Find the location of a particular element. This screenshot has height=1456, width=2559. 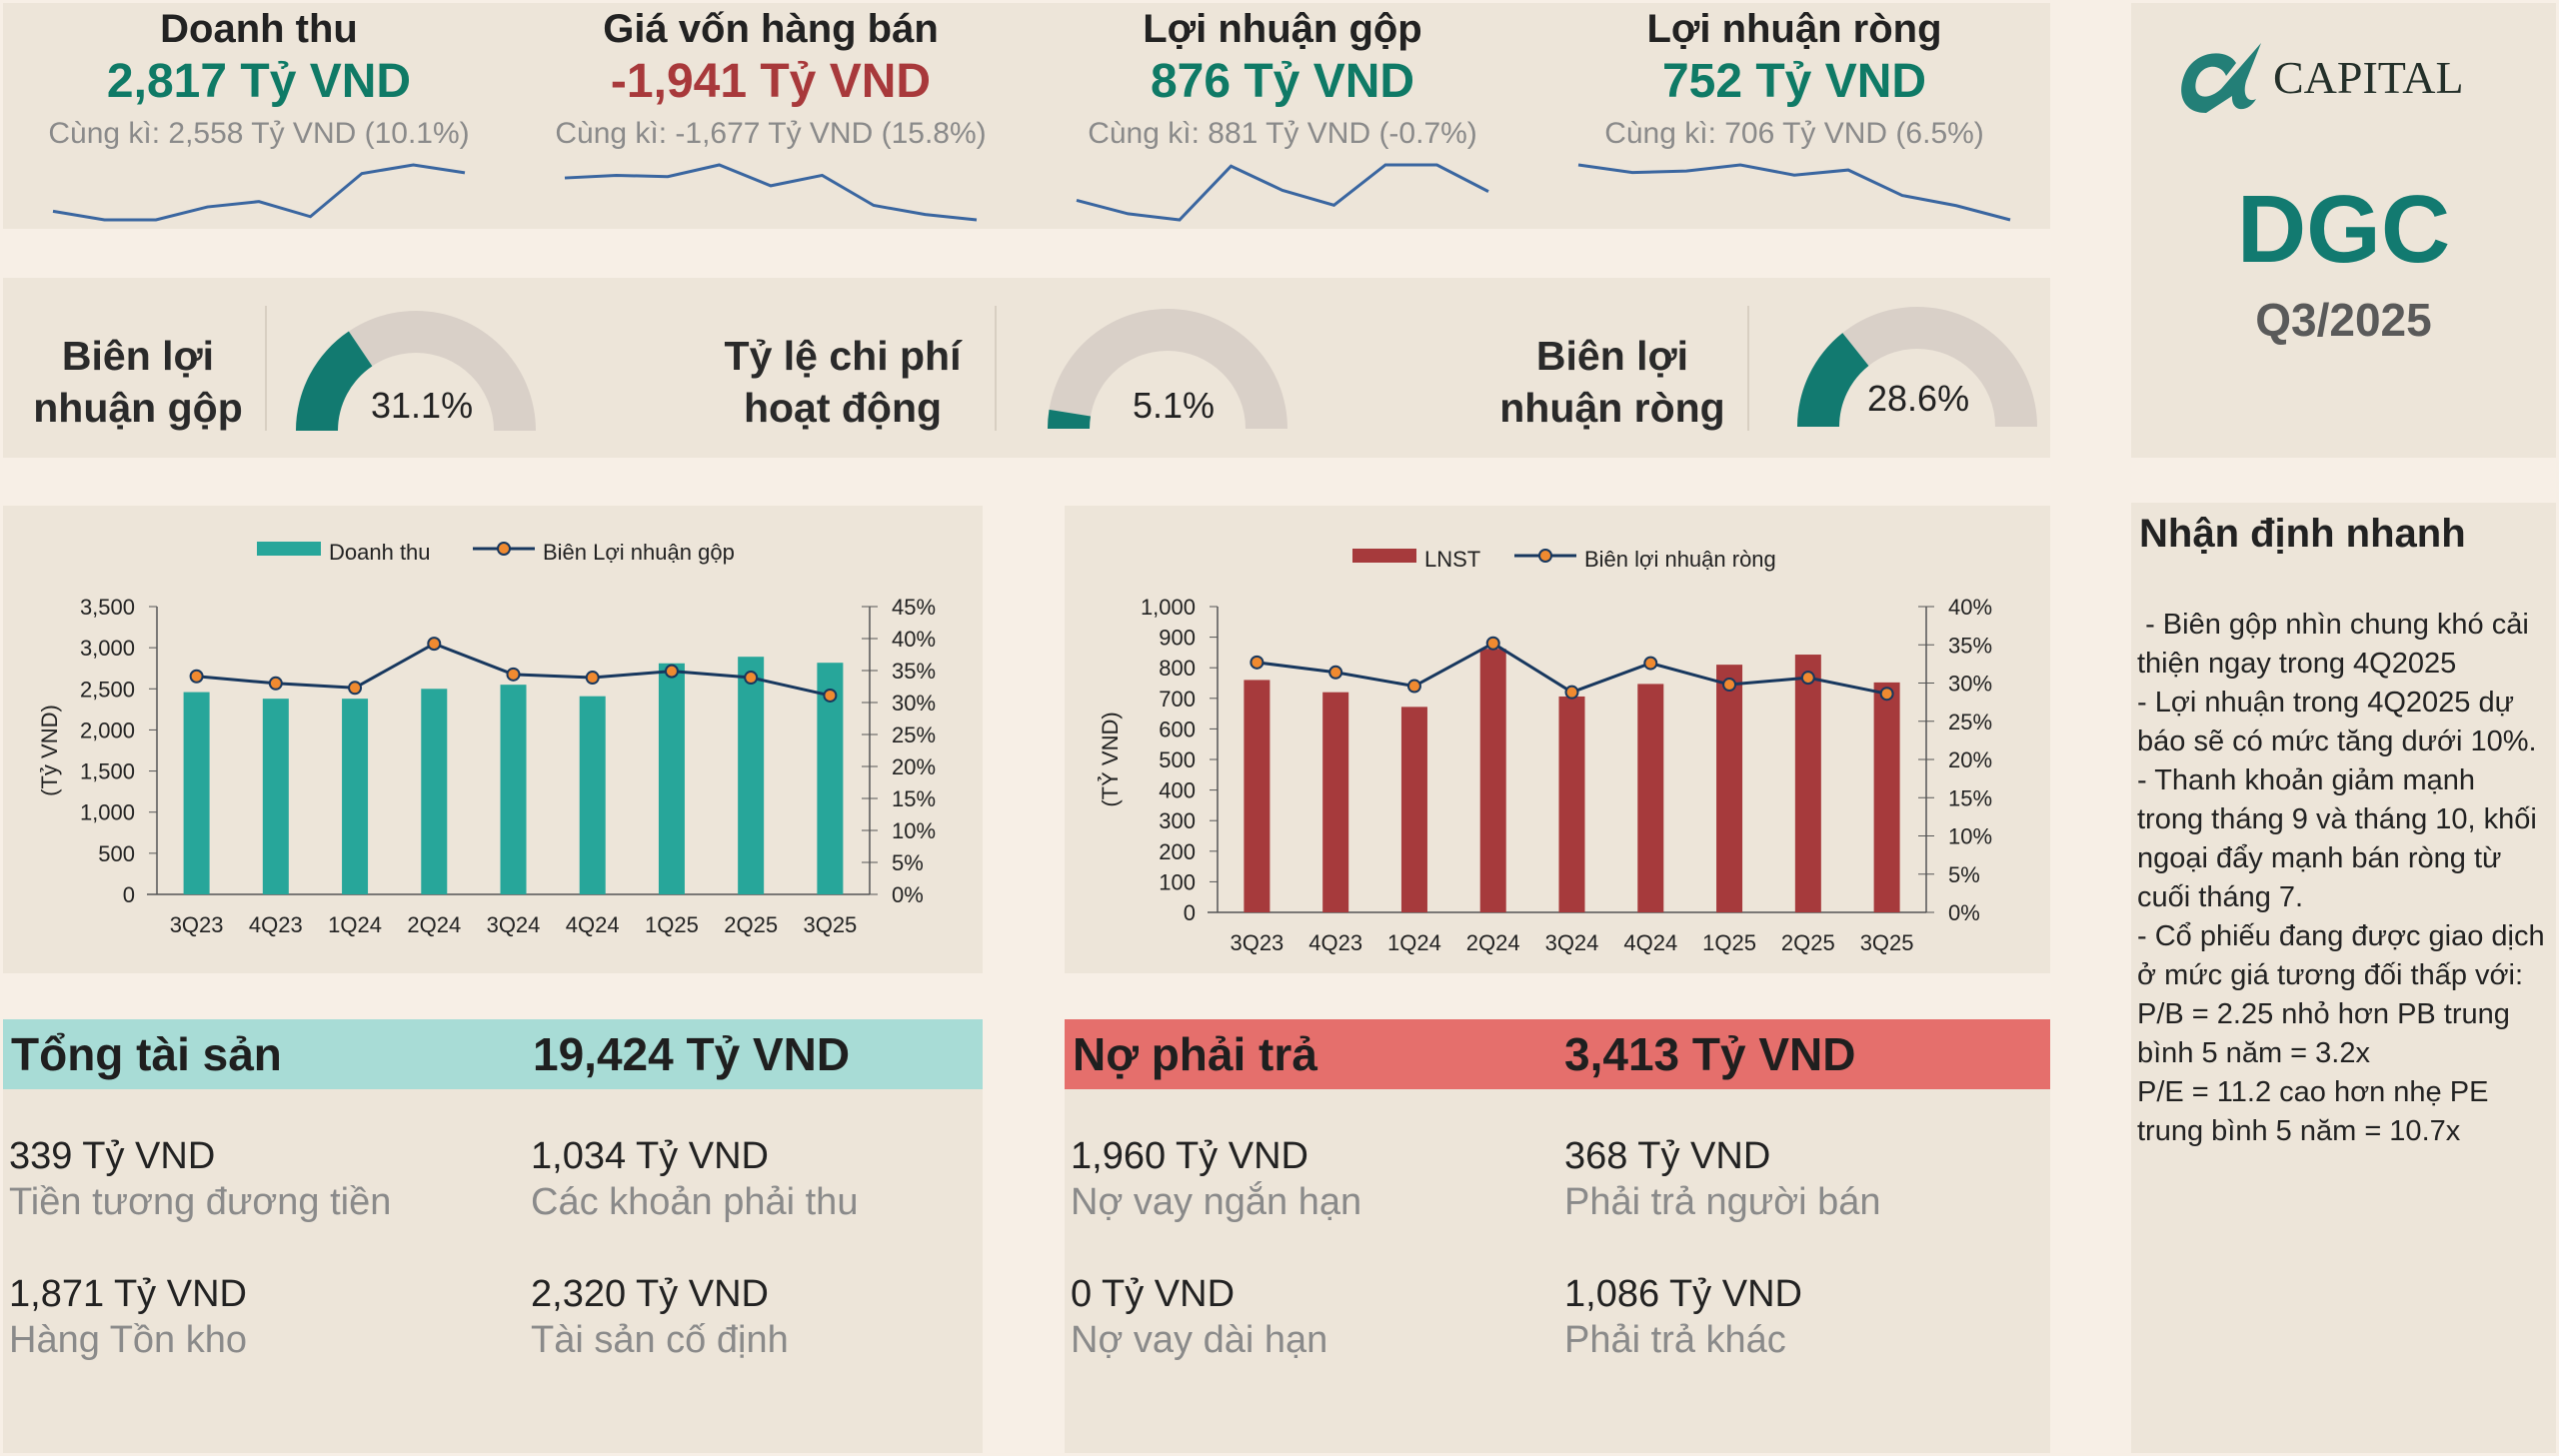

x-tick-label: 2Q25 is located at coordinates (1808, 942).